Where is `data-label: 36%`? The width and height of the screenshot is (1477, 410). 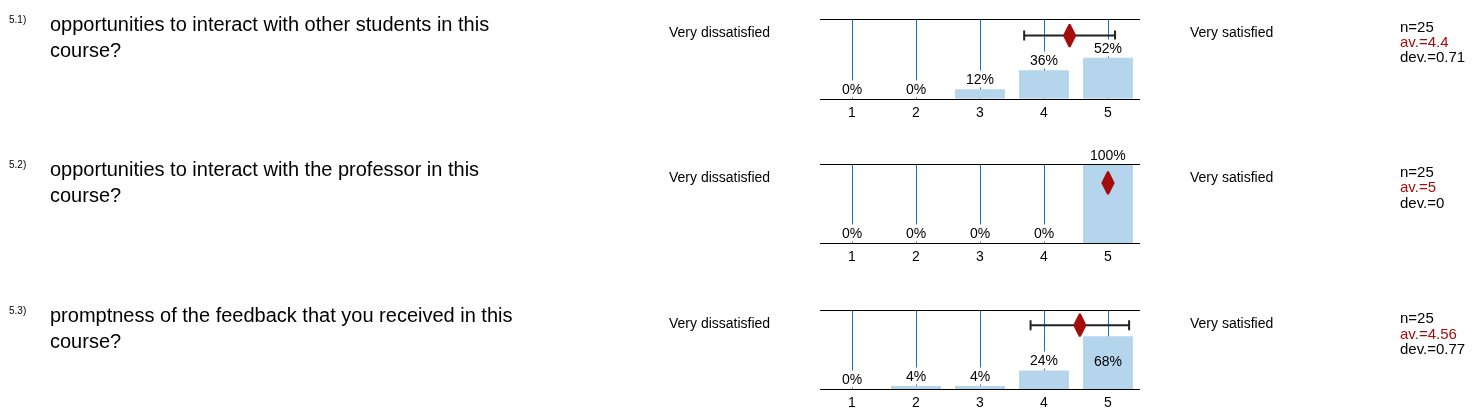
data-label: 36% is located at coordinates (1044, 60).